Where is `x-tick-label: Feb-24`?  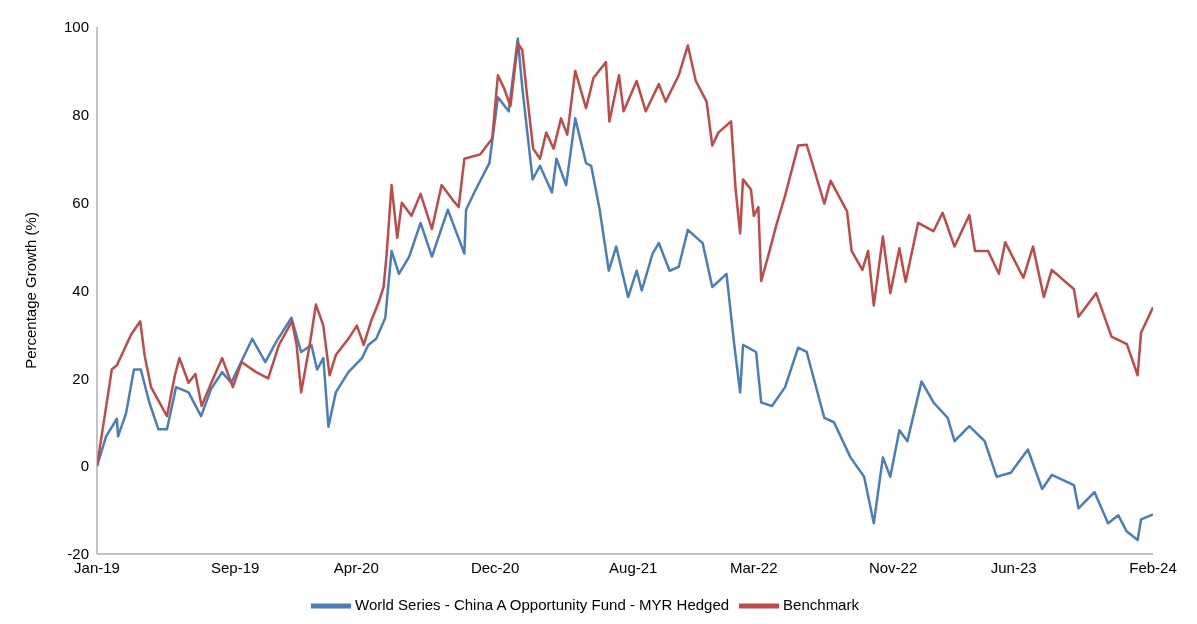 x-tick-label: Feb-24 is located at coordinates (1153, 567).